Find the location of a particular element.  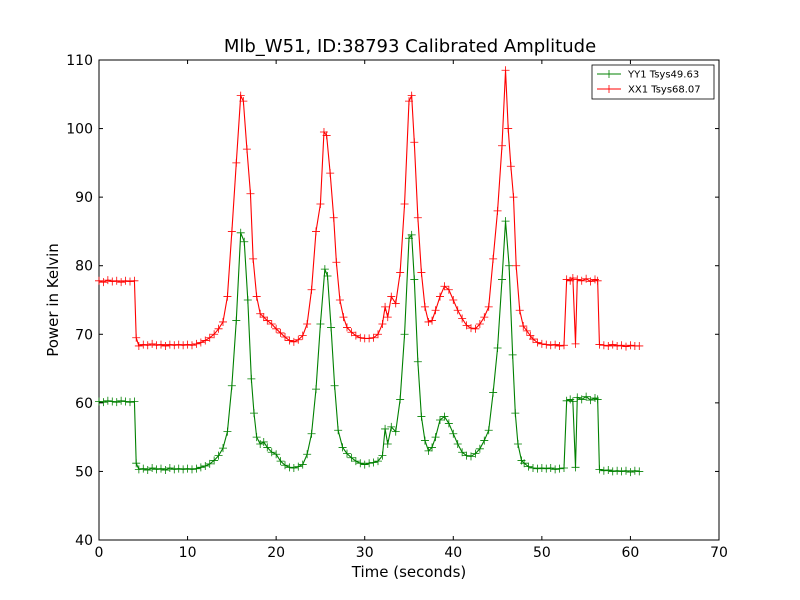

legend-marker is located at coordinates (609, 89).